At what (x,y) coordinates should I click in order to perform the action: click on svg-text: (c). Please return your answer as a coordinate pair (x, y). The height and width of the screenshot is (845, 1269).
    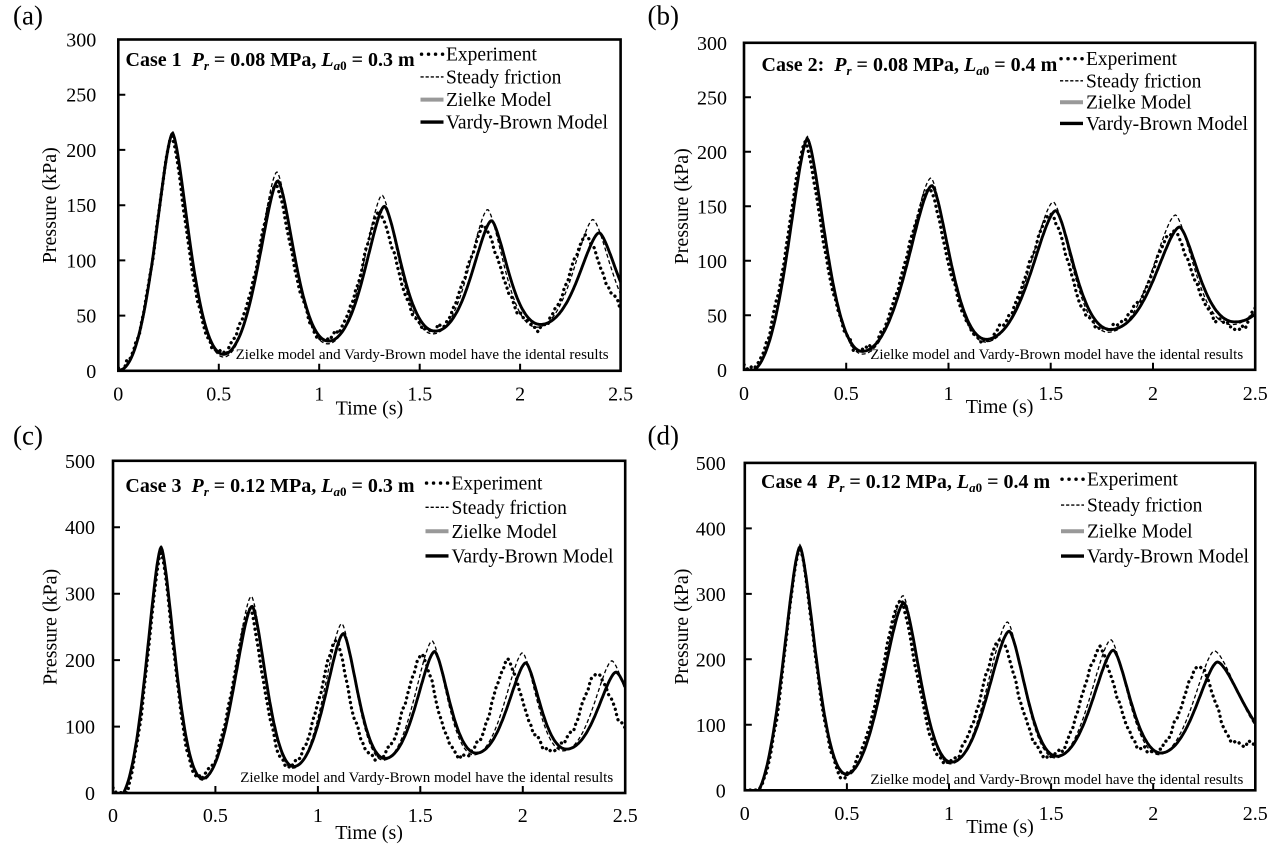
    Looking at the image, I should click on (28, 436).